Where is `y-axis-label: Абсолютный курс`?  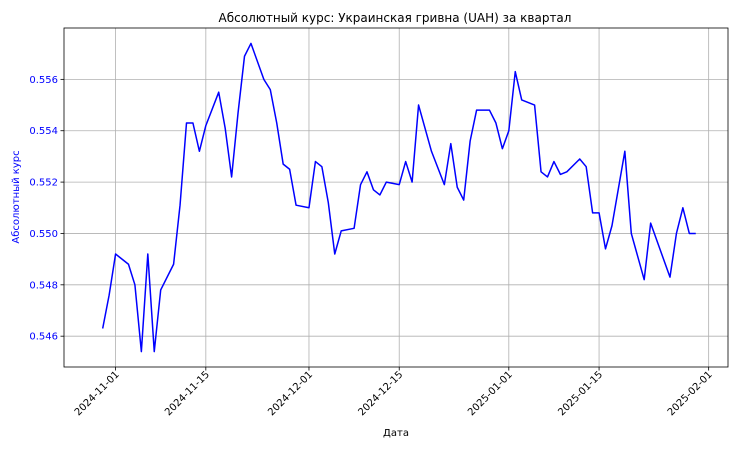 y-axis-label: Абсолютный курс is located at coordinates (16, 196).